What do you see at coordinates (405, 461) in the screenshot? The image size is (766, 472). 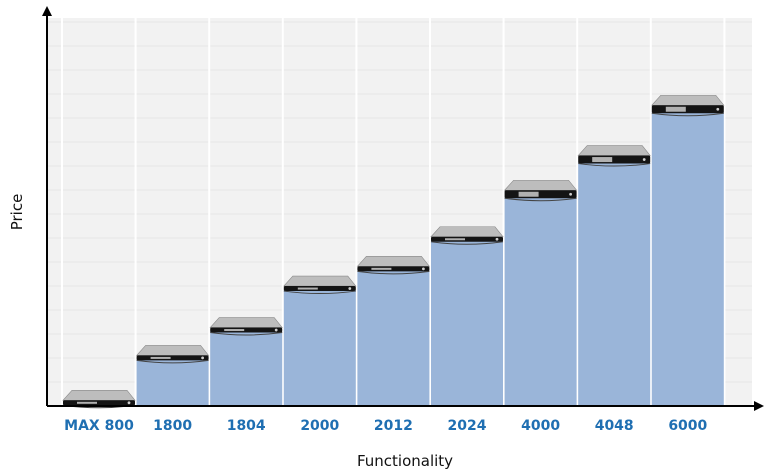 I see `x-axis-title: Functionality` at bounding box center [405, 461].